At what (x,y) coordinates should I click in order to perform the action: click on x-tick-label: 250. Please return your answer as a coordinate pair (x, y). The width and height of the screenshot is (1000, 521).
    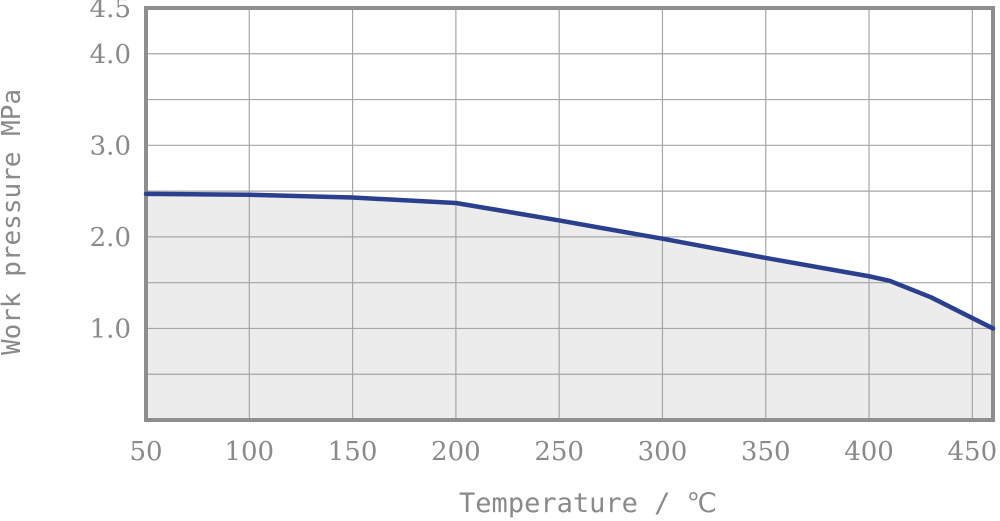
    Looking at the image, I should click on (559, 452).